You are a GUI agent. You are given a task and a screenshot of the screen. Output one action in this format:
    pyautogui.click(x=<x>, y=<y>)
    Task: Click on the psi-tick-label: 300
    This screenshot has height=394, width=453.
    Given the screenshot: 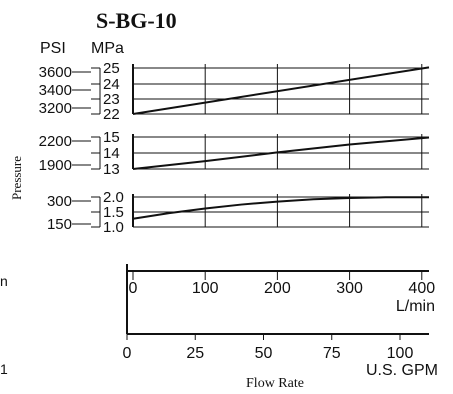 What is the action you would take?
    pyautogui.click(x=59, y=201)
    